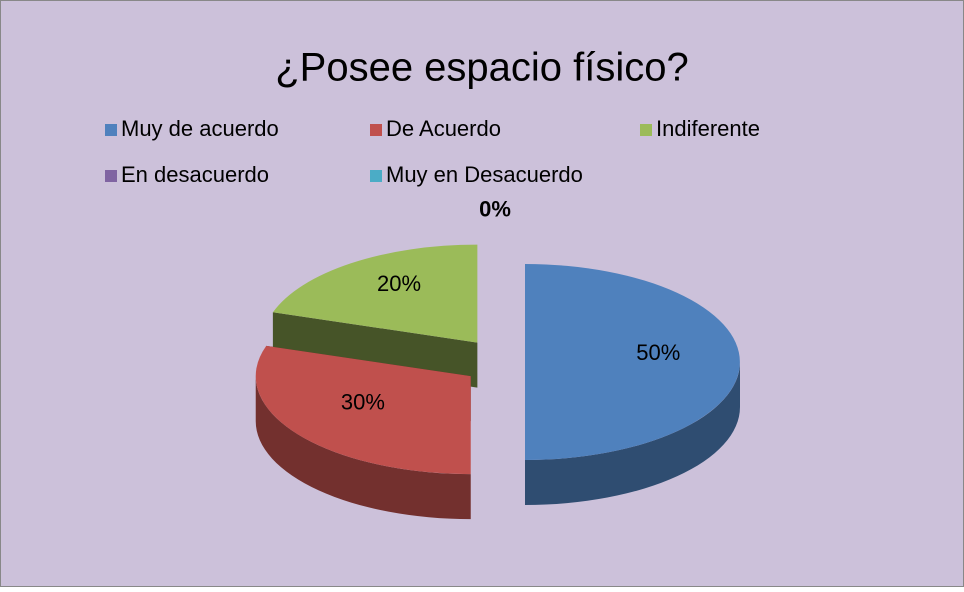  What do you see at coordinates (482, 68) in the screenshot?
I see `chart-title: ¿Posee espacio físico?` at bounding box center [482, 68].